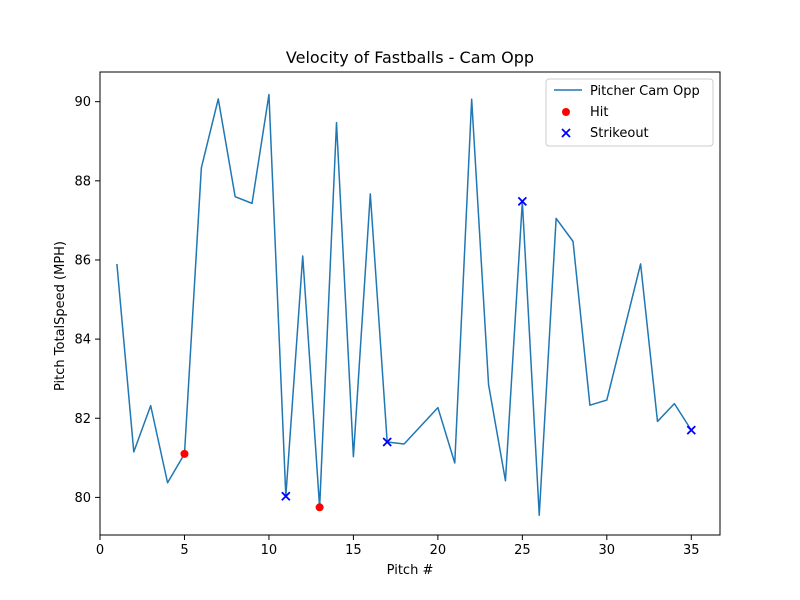 Image resolution: width=800 pixels, height=600 pixels. Describe the element at coordinates (82, 102) in the screenshot. I see `y-tick-label: 90` at that location.